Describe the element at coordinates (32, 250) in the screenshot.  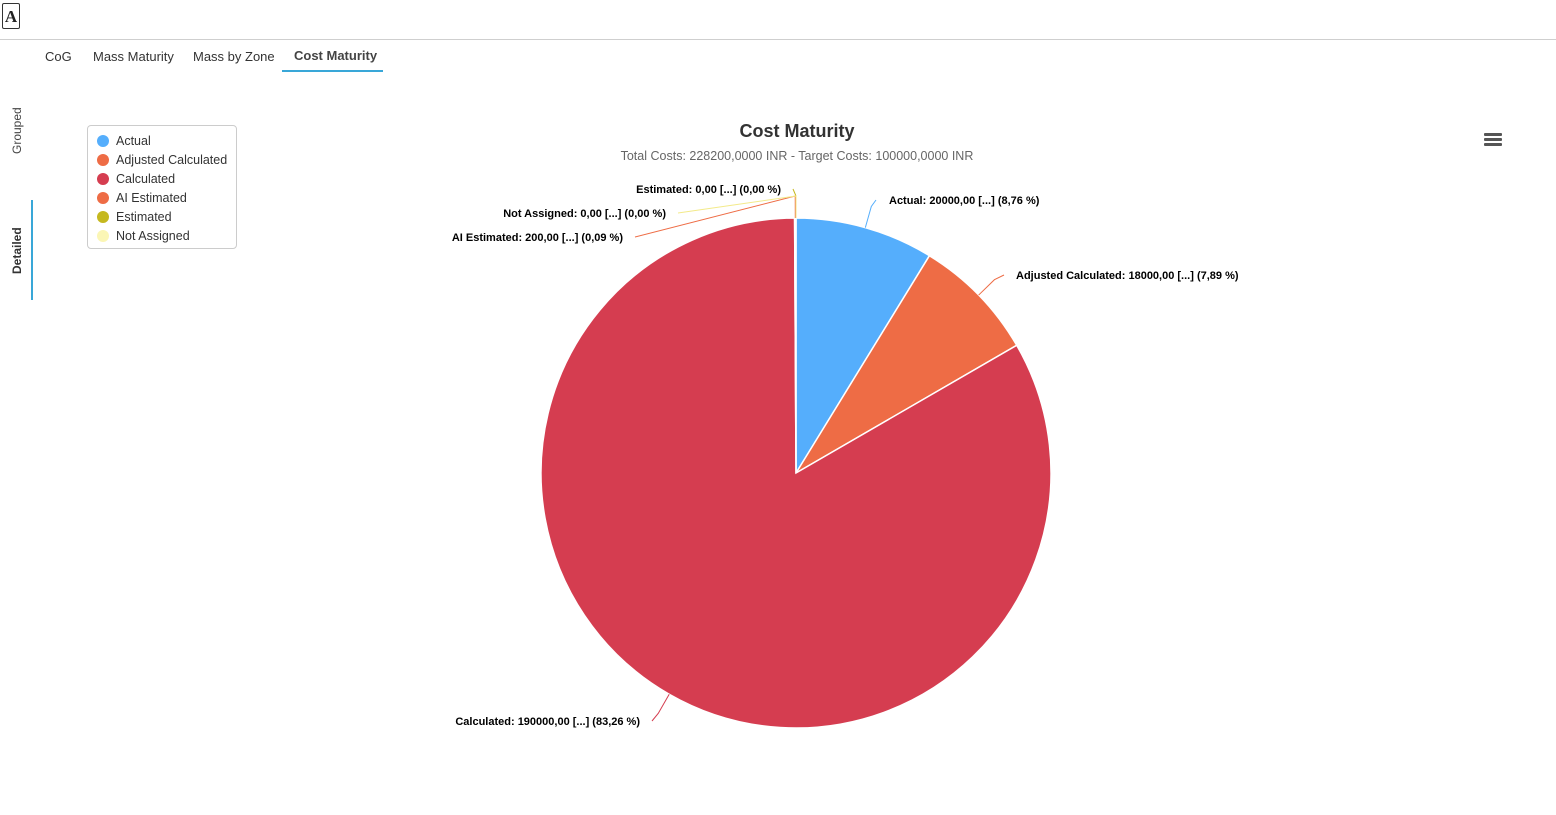
I see `active-side-tab-indicator` at that location.